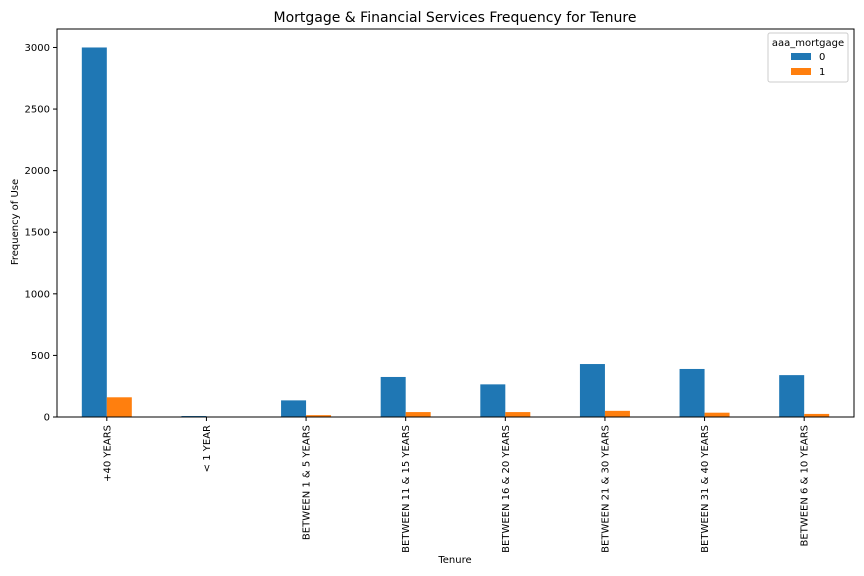  Describe the element at coordinates (47, 418) in the screenshot. I see `y-tick-label: 0` at that location.